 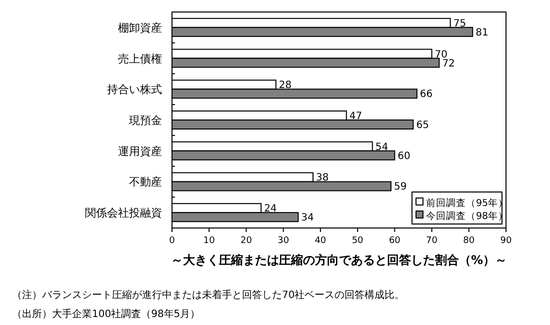 What do you see at coordinates (106, 314) in the screenshot?
I see `text: （出所）大手企業100社調査（98年5月）` at bounding box center [106, 314].